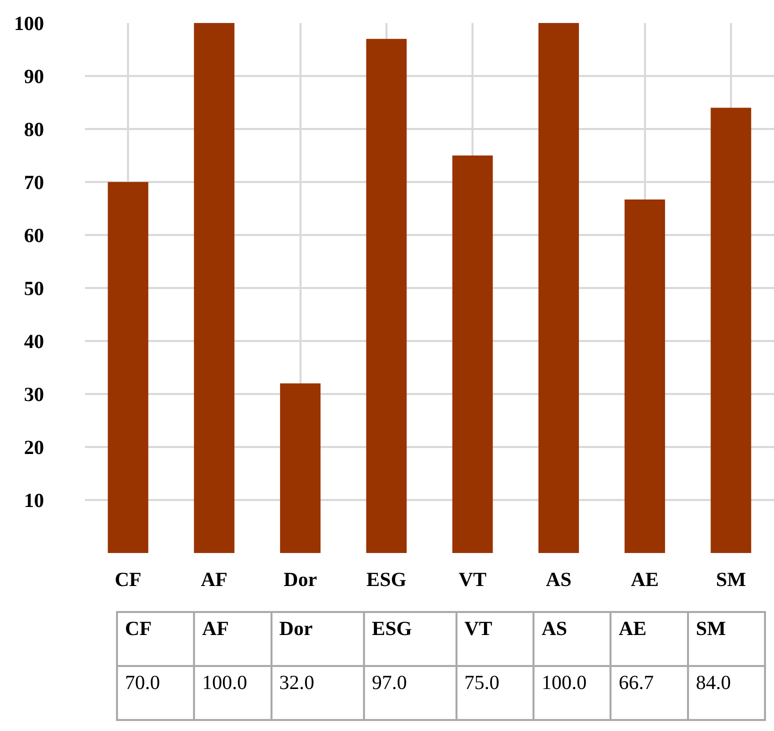  What do you see at coordinates (644, 580) in the screenshot?
I see `x-tick-label: AE` at bounding box center [644, 580].